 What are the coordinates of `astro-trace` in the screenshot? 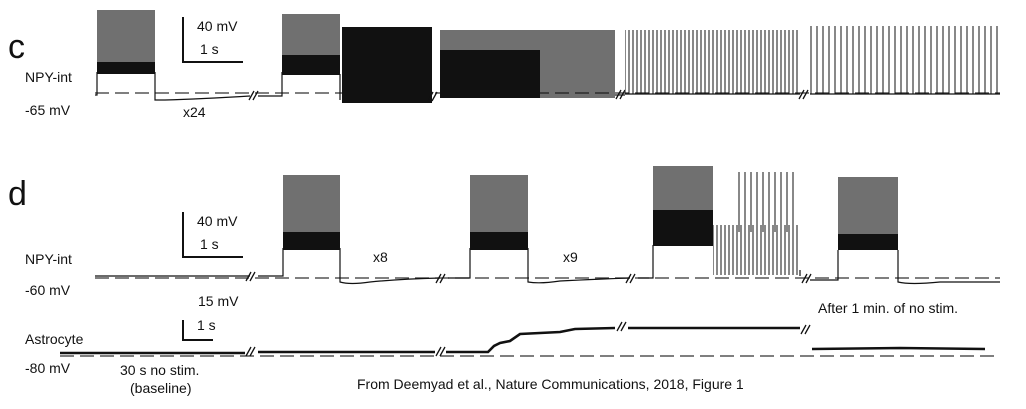 It's located at (523, 340).